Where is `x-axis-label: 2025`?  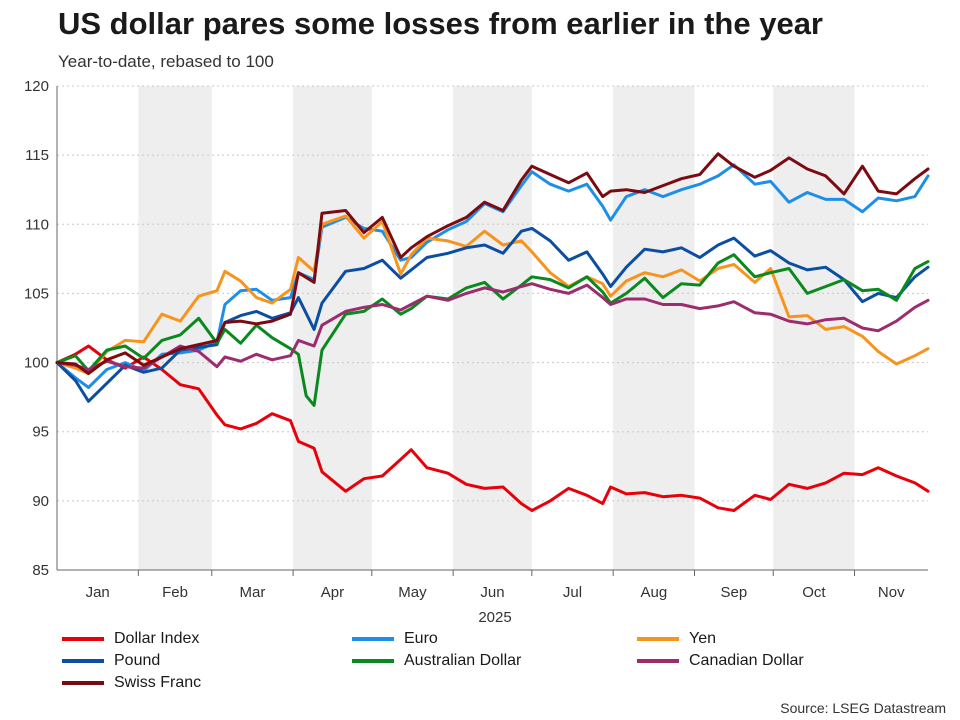 x-axis-label: 2025 is located at coordinates (494, 617).